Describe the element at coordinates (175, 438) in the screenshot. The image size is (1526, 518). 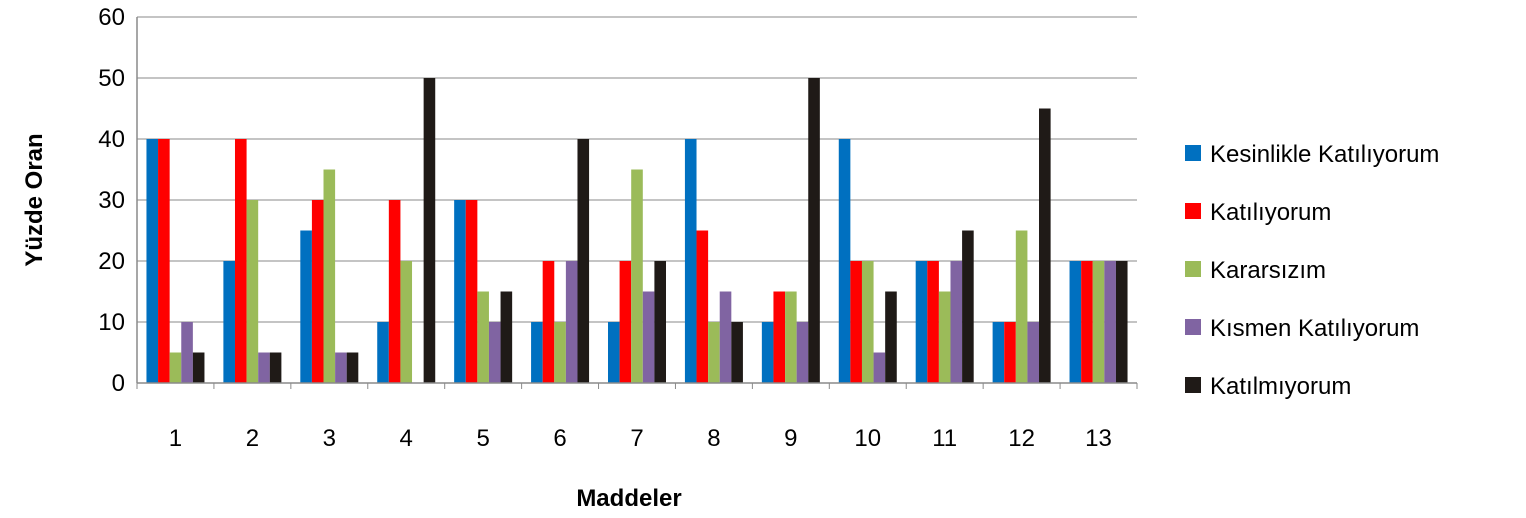
I see `x-tick-label: 1` at that location.